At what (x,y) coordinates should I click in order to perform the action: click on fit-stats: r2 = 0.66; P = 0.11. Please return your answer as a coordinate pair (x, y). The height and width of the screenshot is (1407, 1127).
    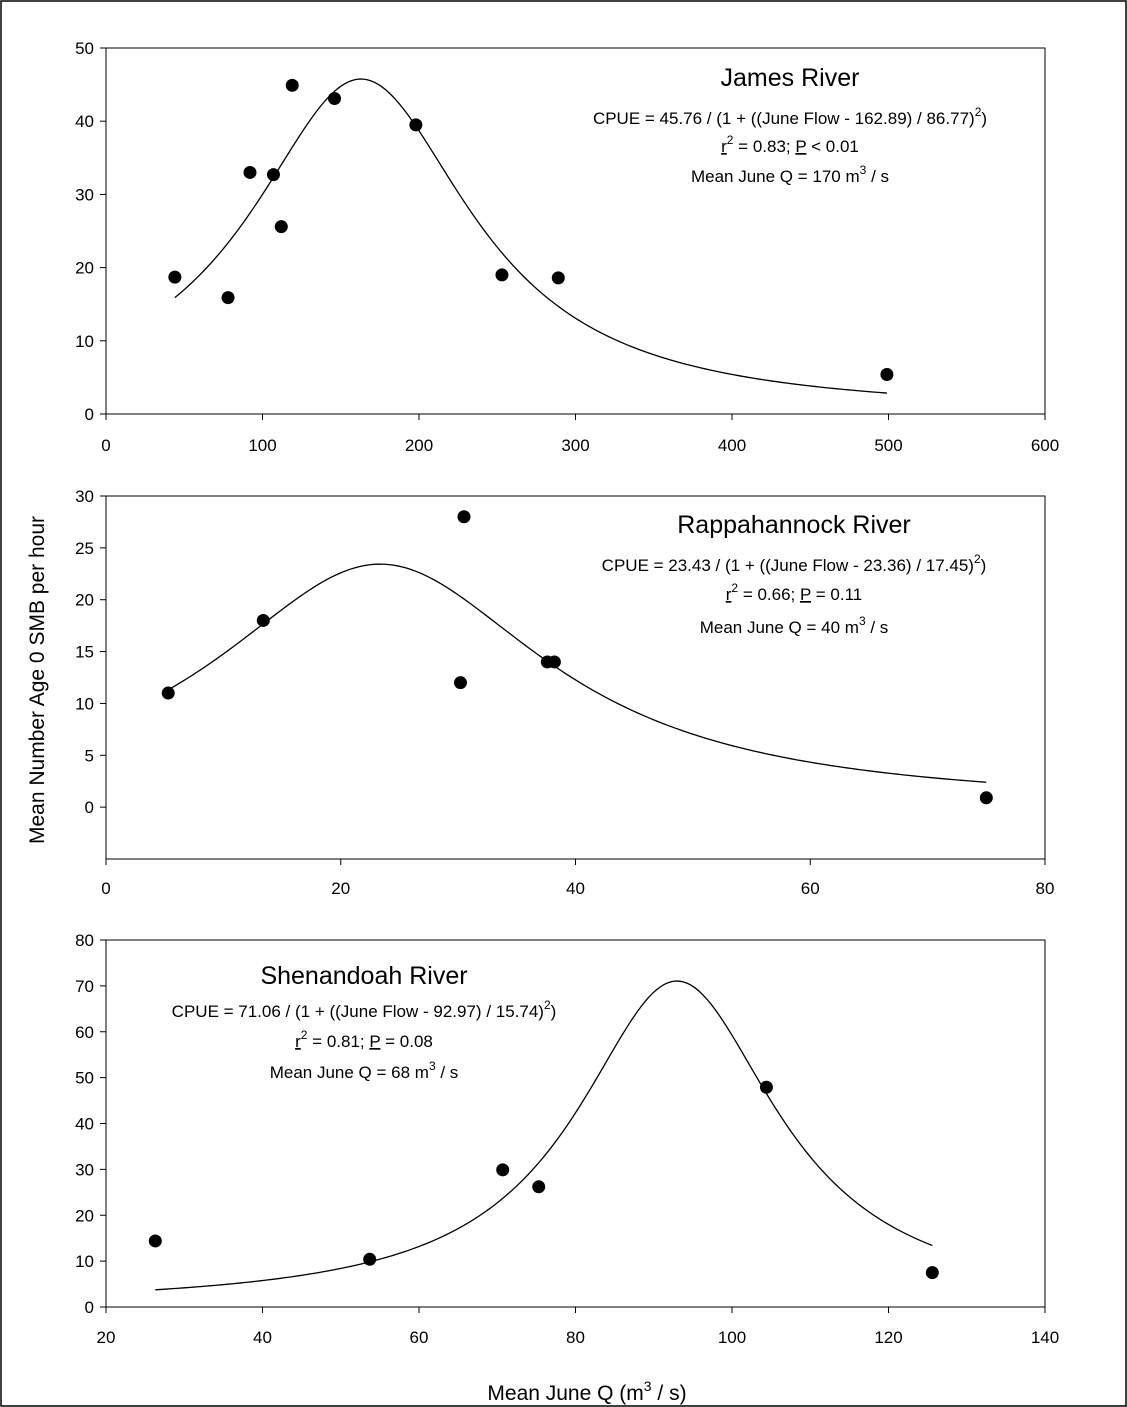
    Looking at the image, I should click on (794, 592).